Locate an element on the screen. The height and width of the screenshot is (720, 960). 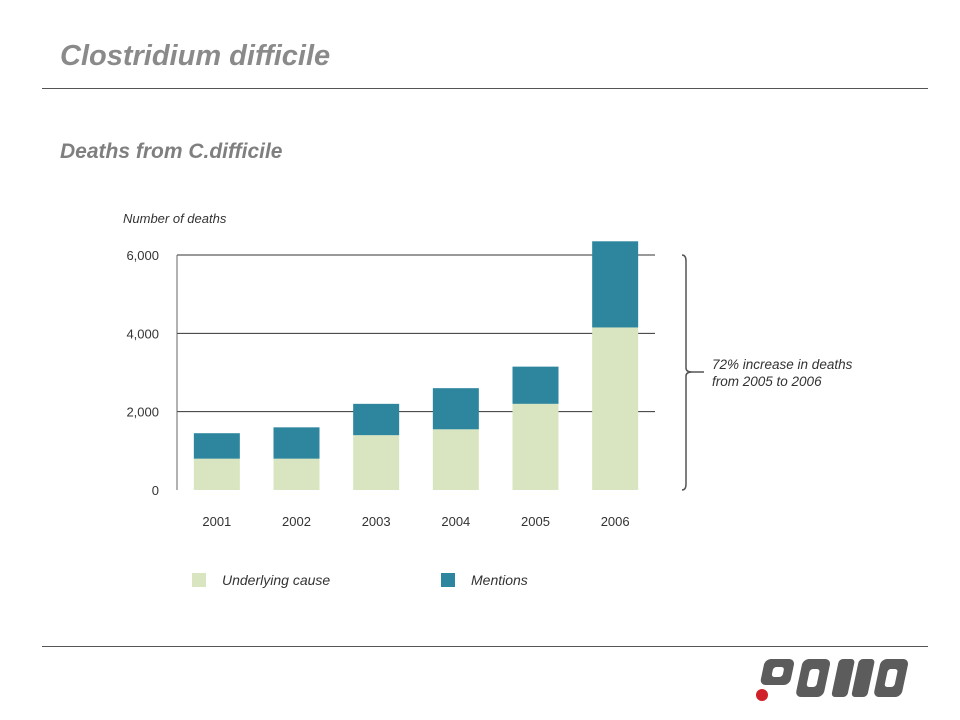
x-tick-label-2004: 2004 is located at coordinates (455, 521).